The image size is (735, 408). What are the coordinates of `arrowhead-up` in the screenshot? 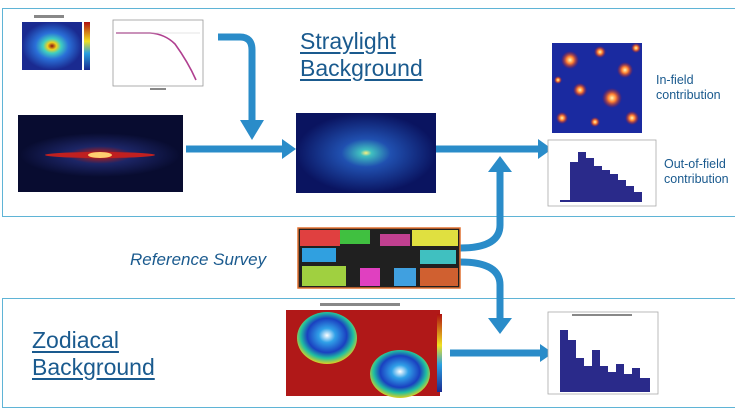 It's located at (500, 164).